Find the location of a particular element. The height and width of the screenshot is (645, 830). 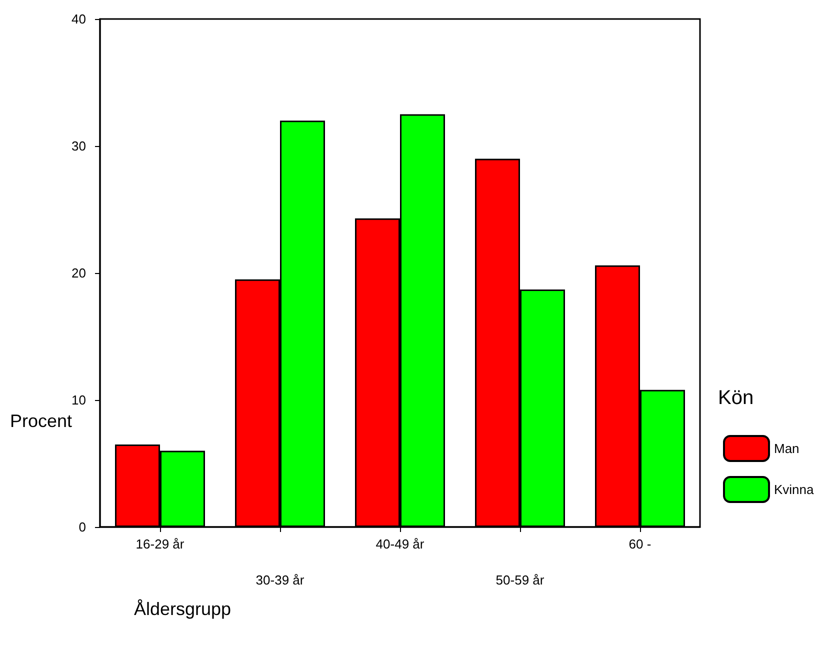

y-axis-title: Procent is located at coordinates (41, 421).